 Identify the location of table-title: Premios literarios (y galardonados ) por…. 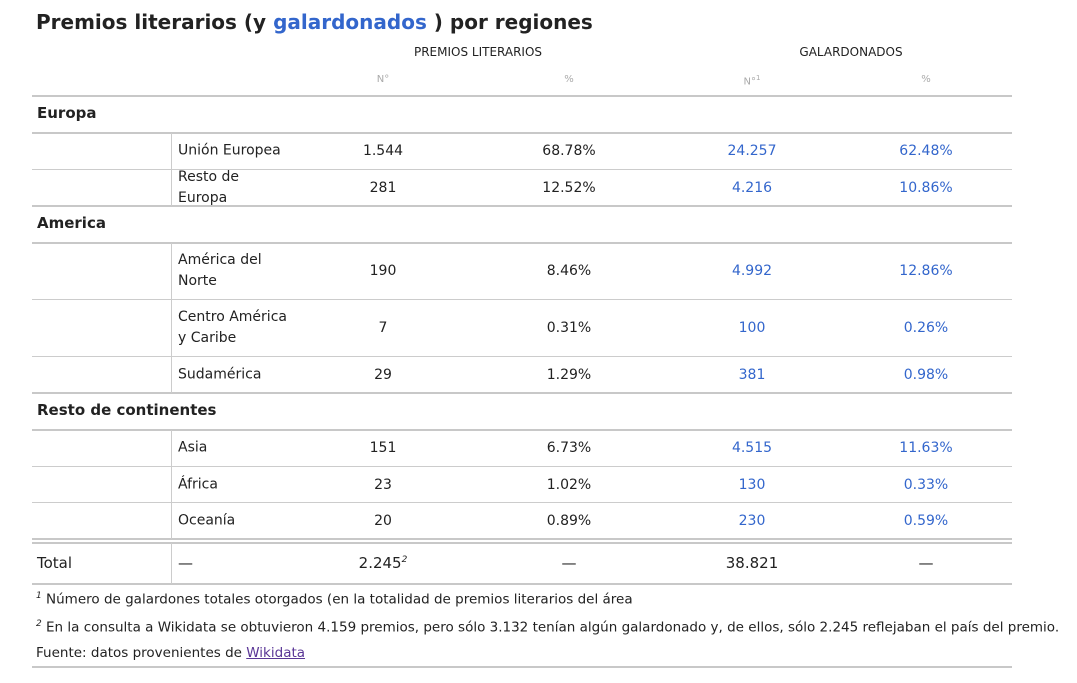
(314, 22).